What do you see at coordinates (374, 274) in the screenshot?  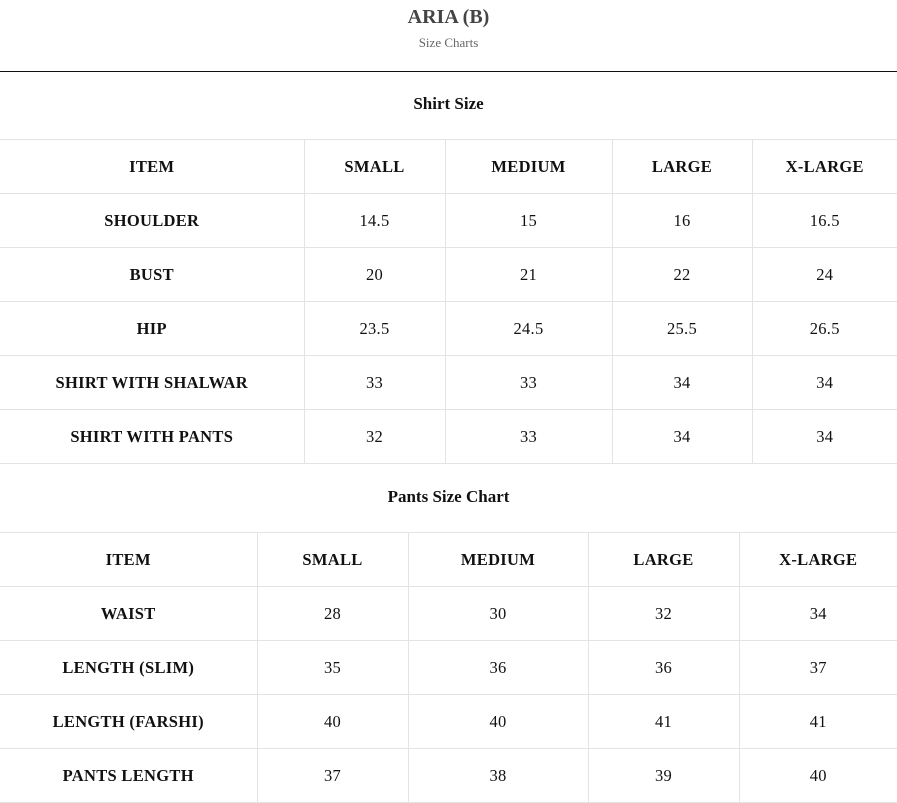 I see `table-cell: 20` at bounding box center [374, 274].